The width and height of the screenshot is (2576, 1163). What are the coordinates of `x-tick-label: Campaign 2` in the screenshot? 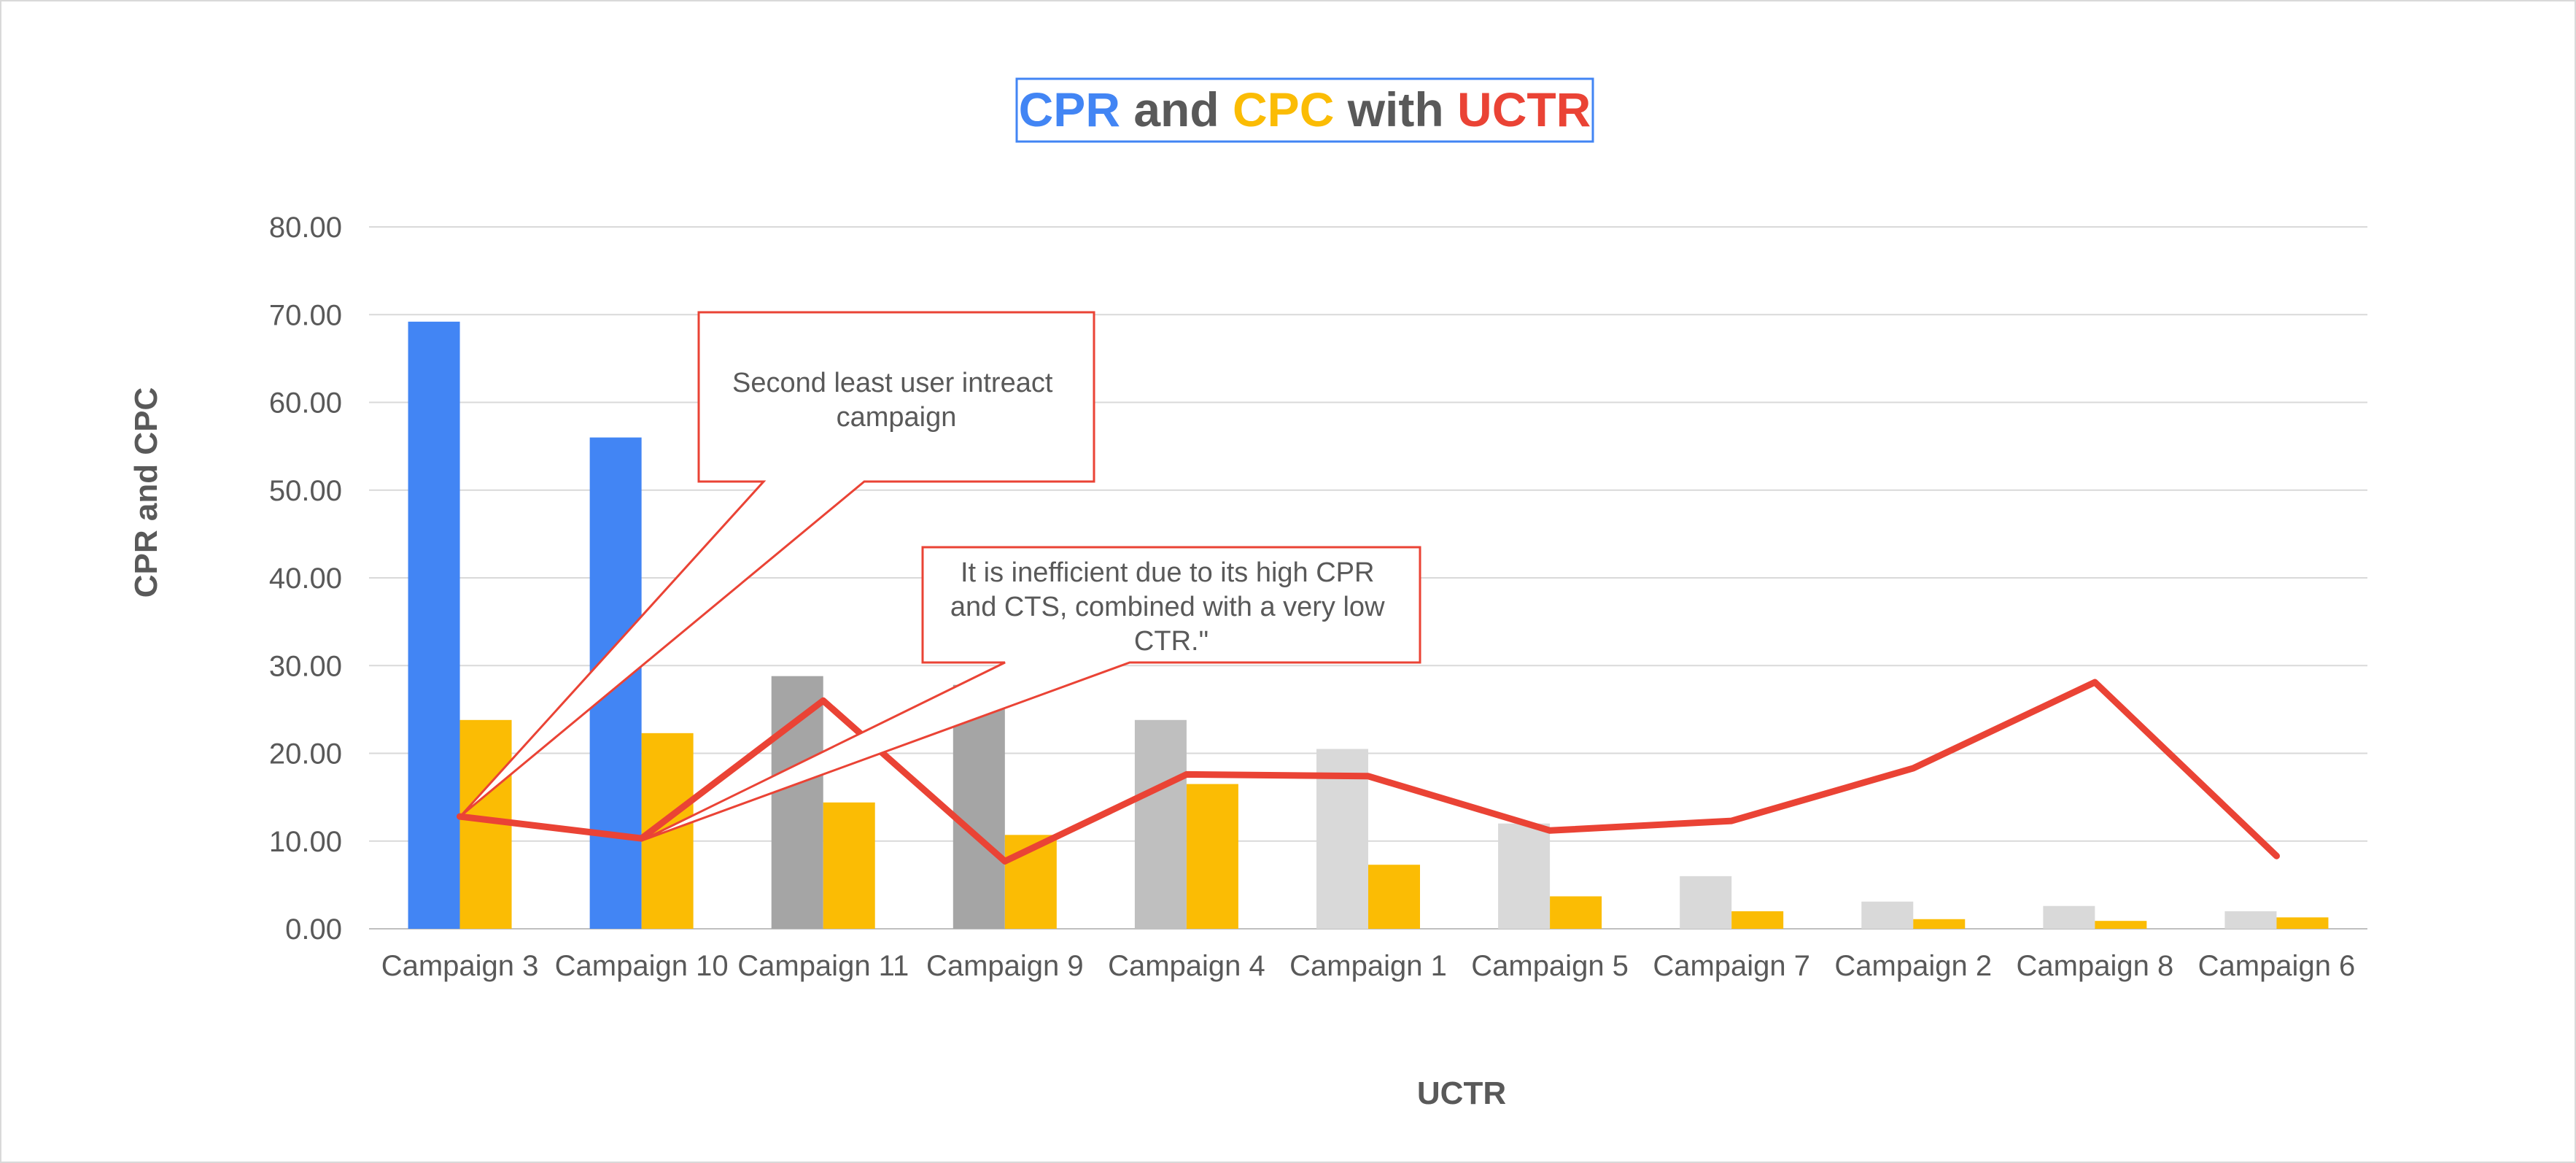 It's located at (1913, 966).